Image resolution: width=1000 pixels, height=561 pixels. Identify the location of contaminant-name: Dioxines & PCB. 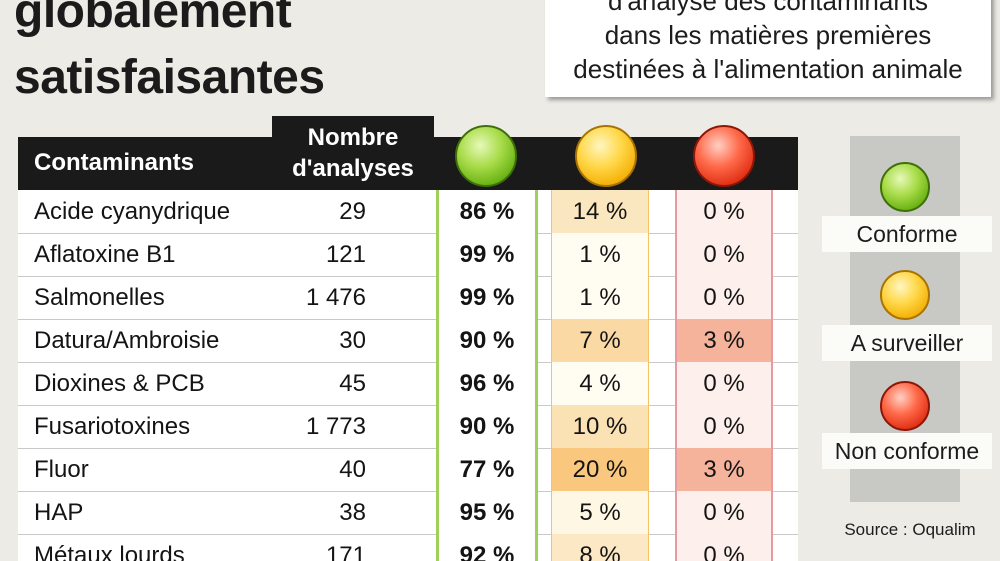
(119, 383).